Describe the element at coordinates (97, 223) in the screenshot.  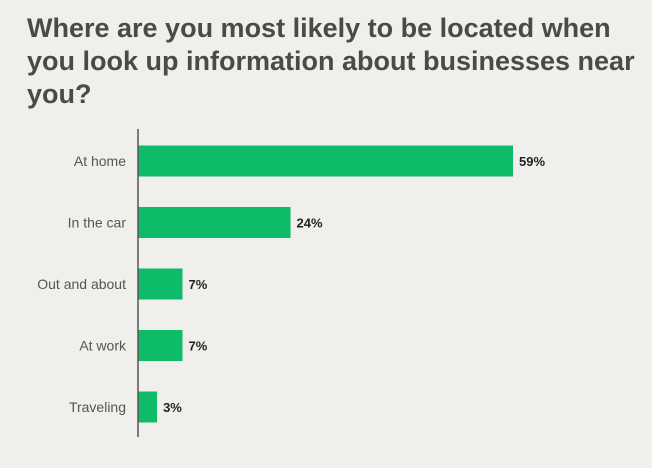
I see `category-label-in-the-car: In the car` at that location.